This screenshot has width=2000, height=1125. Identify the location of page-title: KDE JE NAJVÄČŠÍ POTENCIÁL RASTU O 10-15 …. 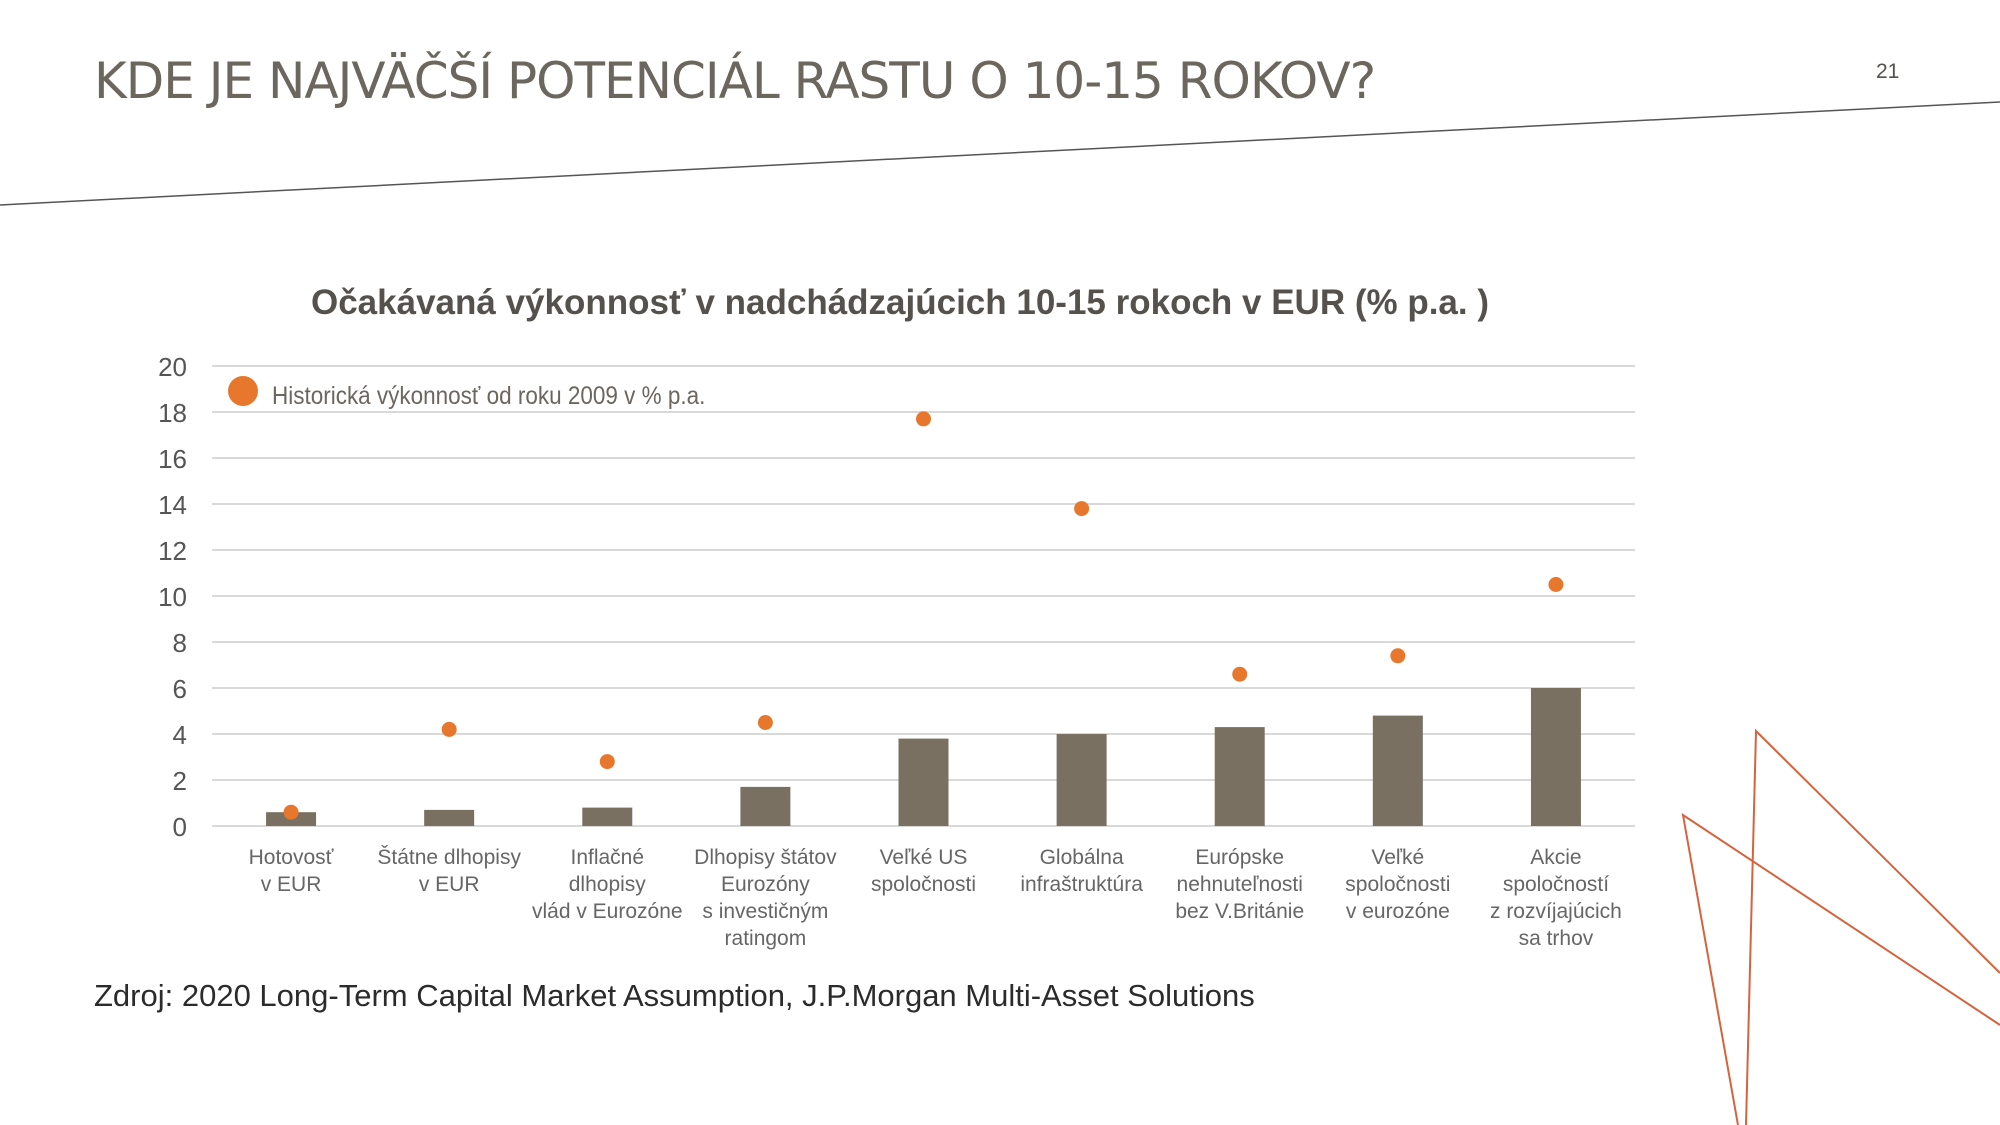
(735, 81).